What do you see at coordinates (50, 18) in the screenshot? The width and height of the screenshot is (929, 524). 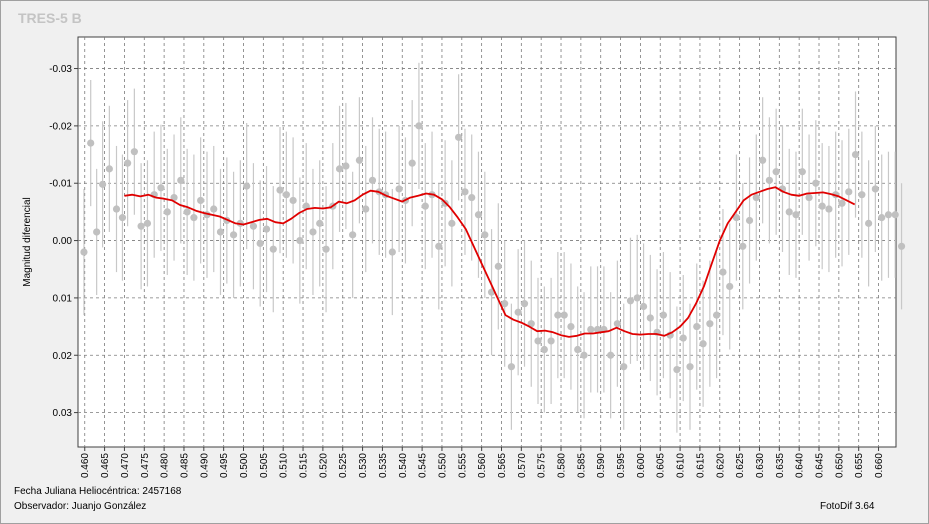 I see `chart-title: TRES-5 B` at bounding box center [50, 18].